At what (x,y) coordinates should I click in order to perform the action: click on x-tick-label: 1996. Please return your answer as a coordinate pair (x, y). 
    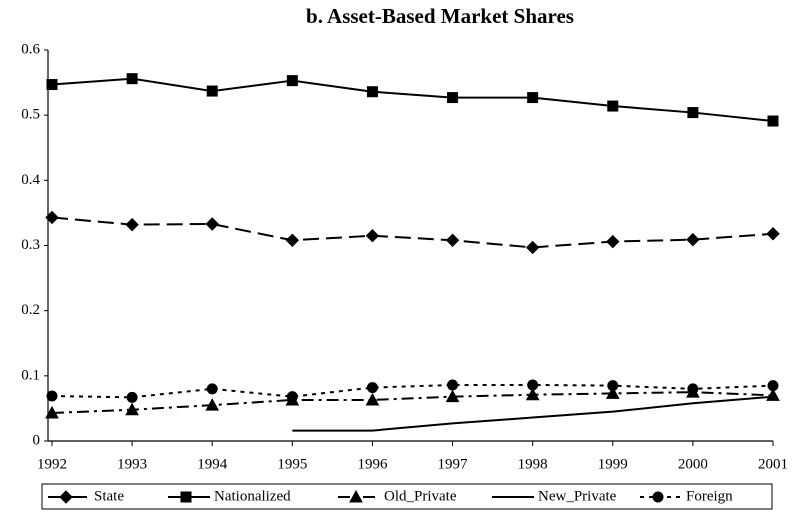
    Looking at the image, I should click on (372, 464).